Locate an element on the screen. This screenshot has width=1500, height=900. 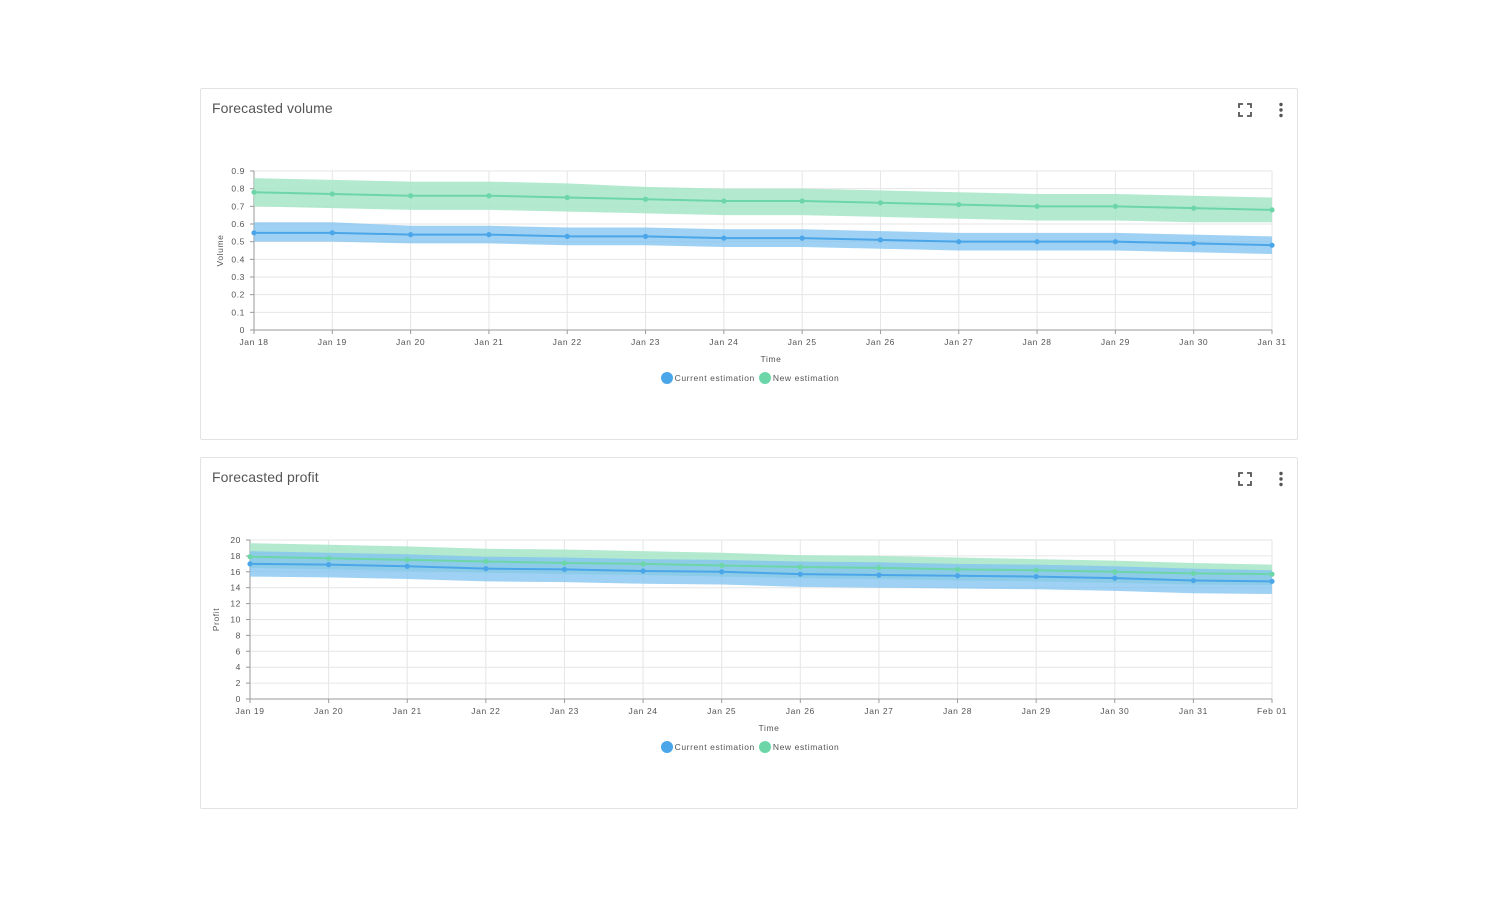
y-tick-label: 0 is located at coordinates (242, 330).